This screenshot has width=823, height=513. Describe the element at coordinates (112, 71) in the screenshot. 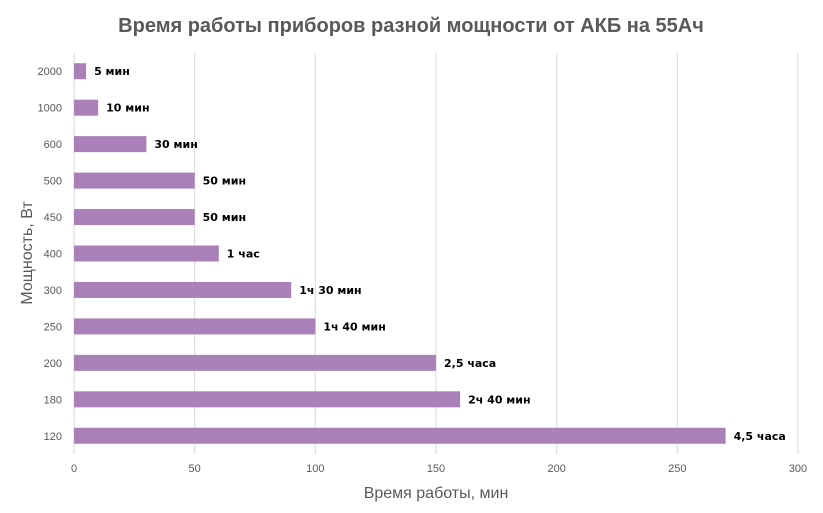

I see `data-label: 5 мин` at that location.